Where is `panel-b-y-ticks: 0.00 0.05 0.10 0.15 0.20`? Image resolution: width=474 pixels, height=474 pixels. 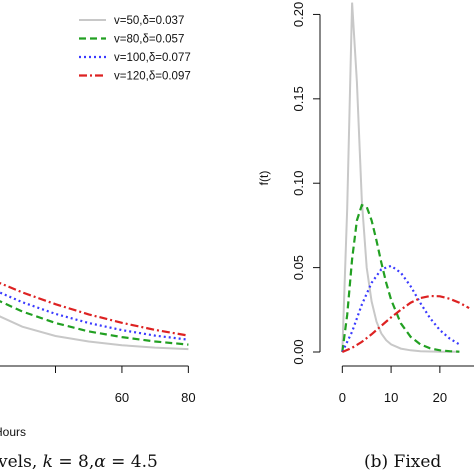 panel-b-y-ticks: 0.00 0.05 0.10 0.15 0.20 is located at coordinates (305, 183).